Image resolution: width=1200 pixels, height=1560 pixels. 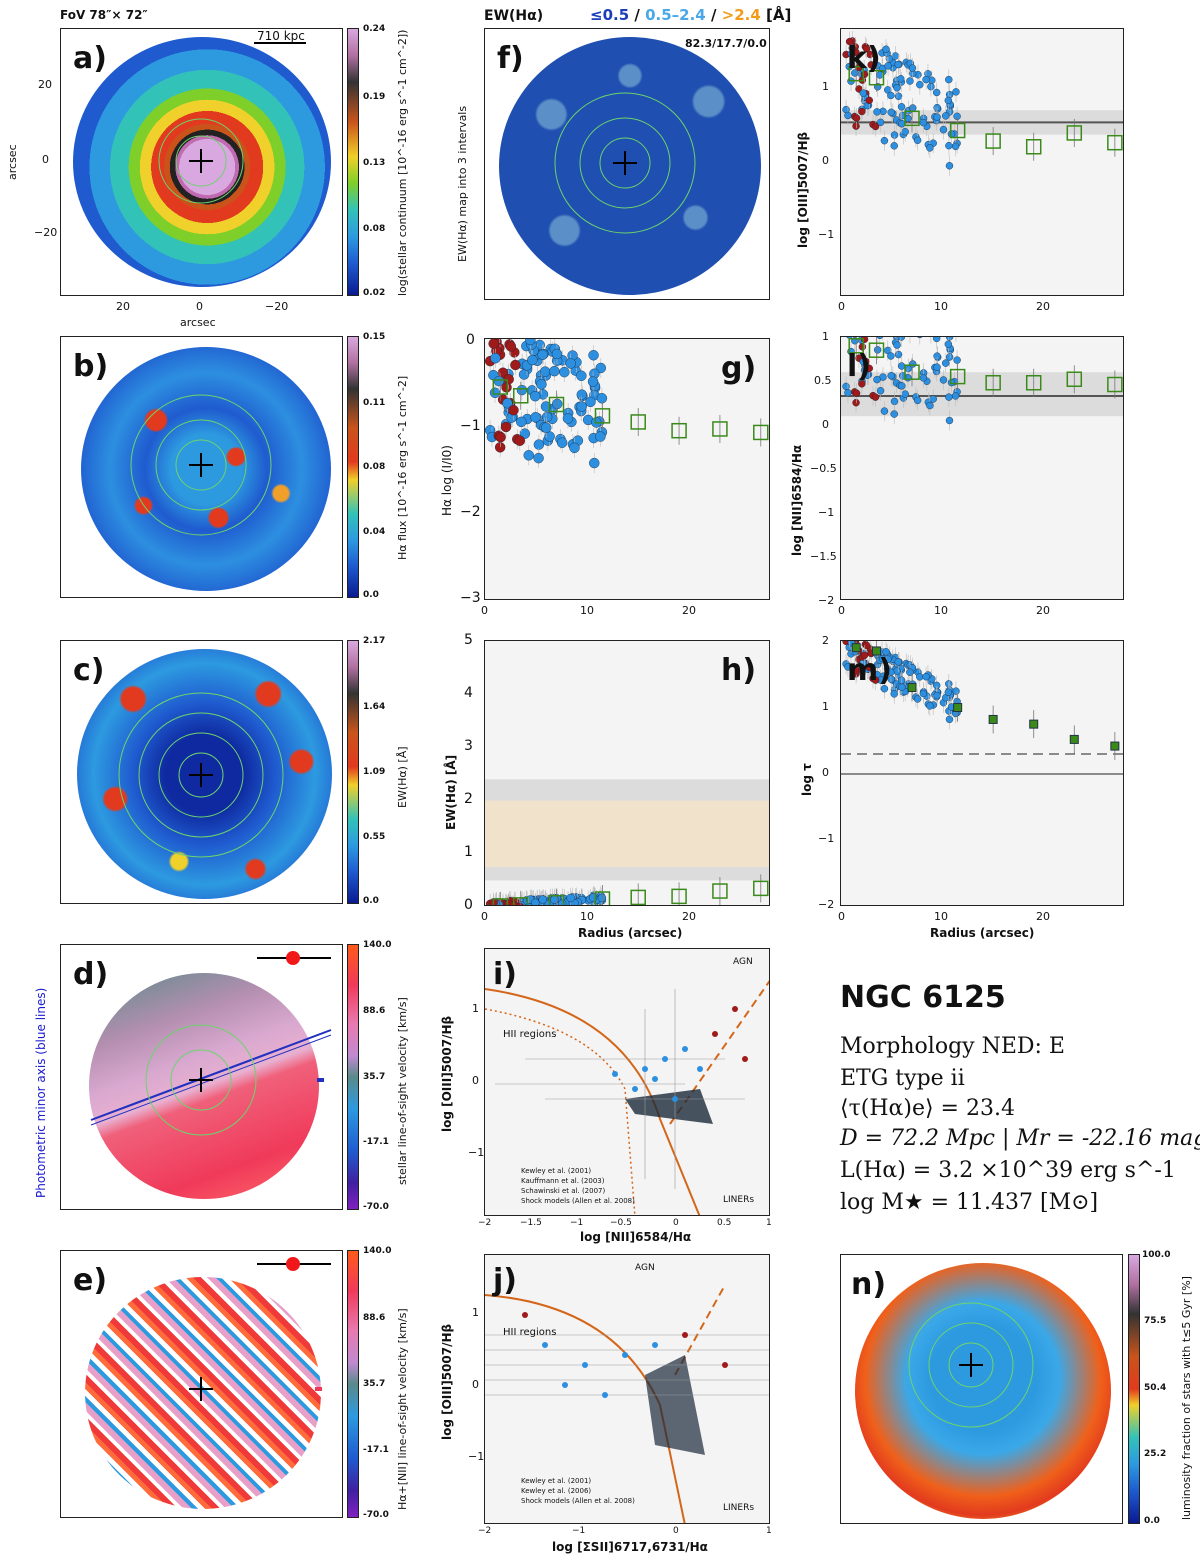 What do you see at coordinates (1043, 916) in the screenshot?
I see `panel-m-xtick-3: 20` at bounding box center [1043, 916].